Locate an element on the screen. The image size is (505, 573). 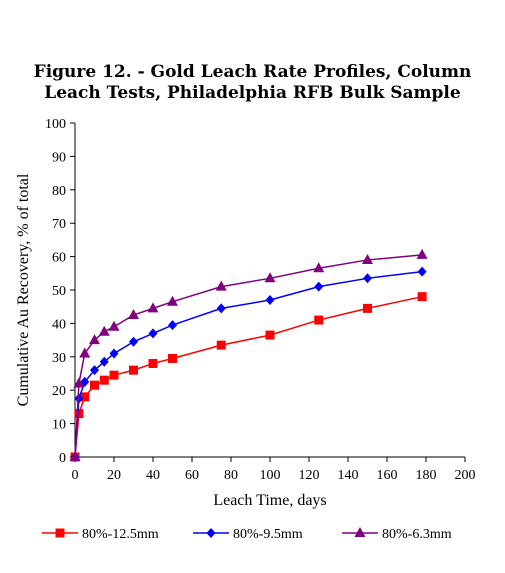
x-tick-label: 60 is located at coordinates (192, 475).